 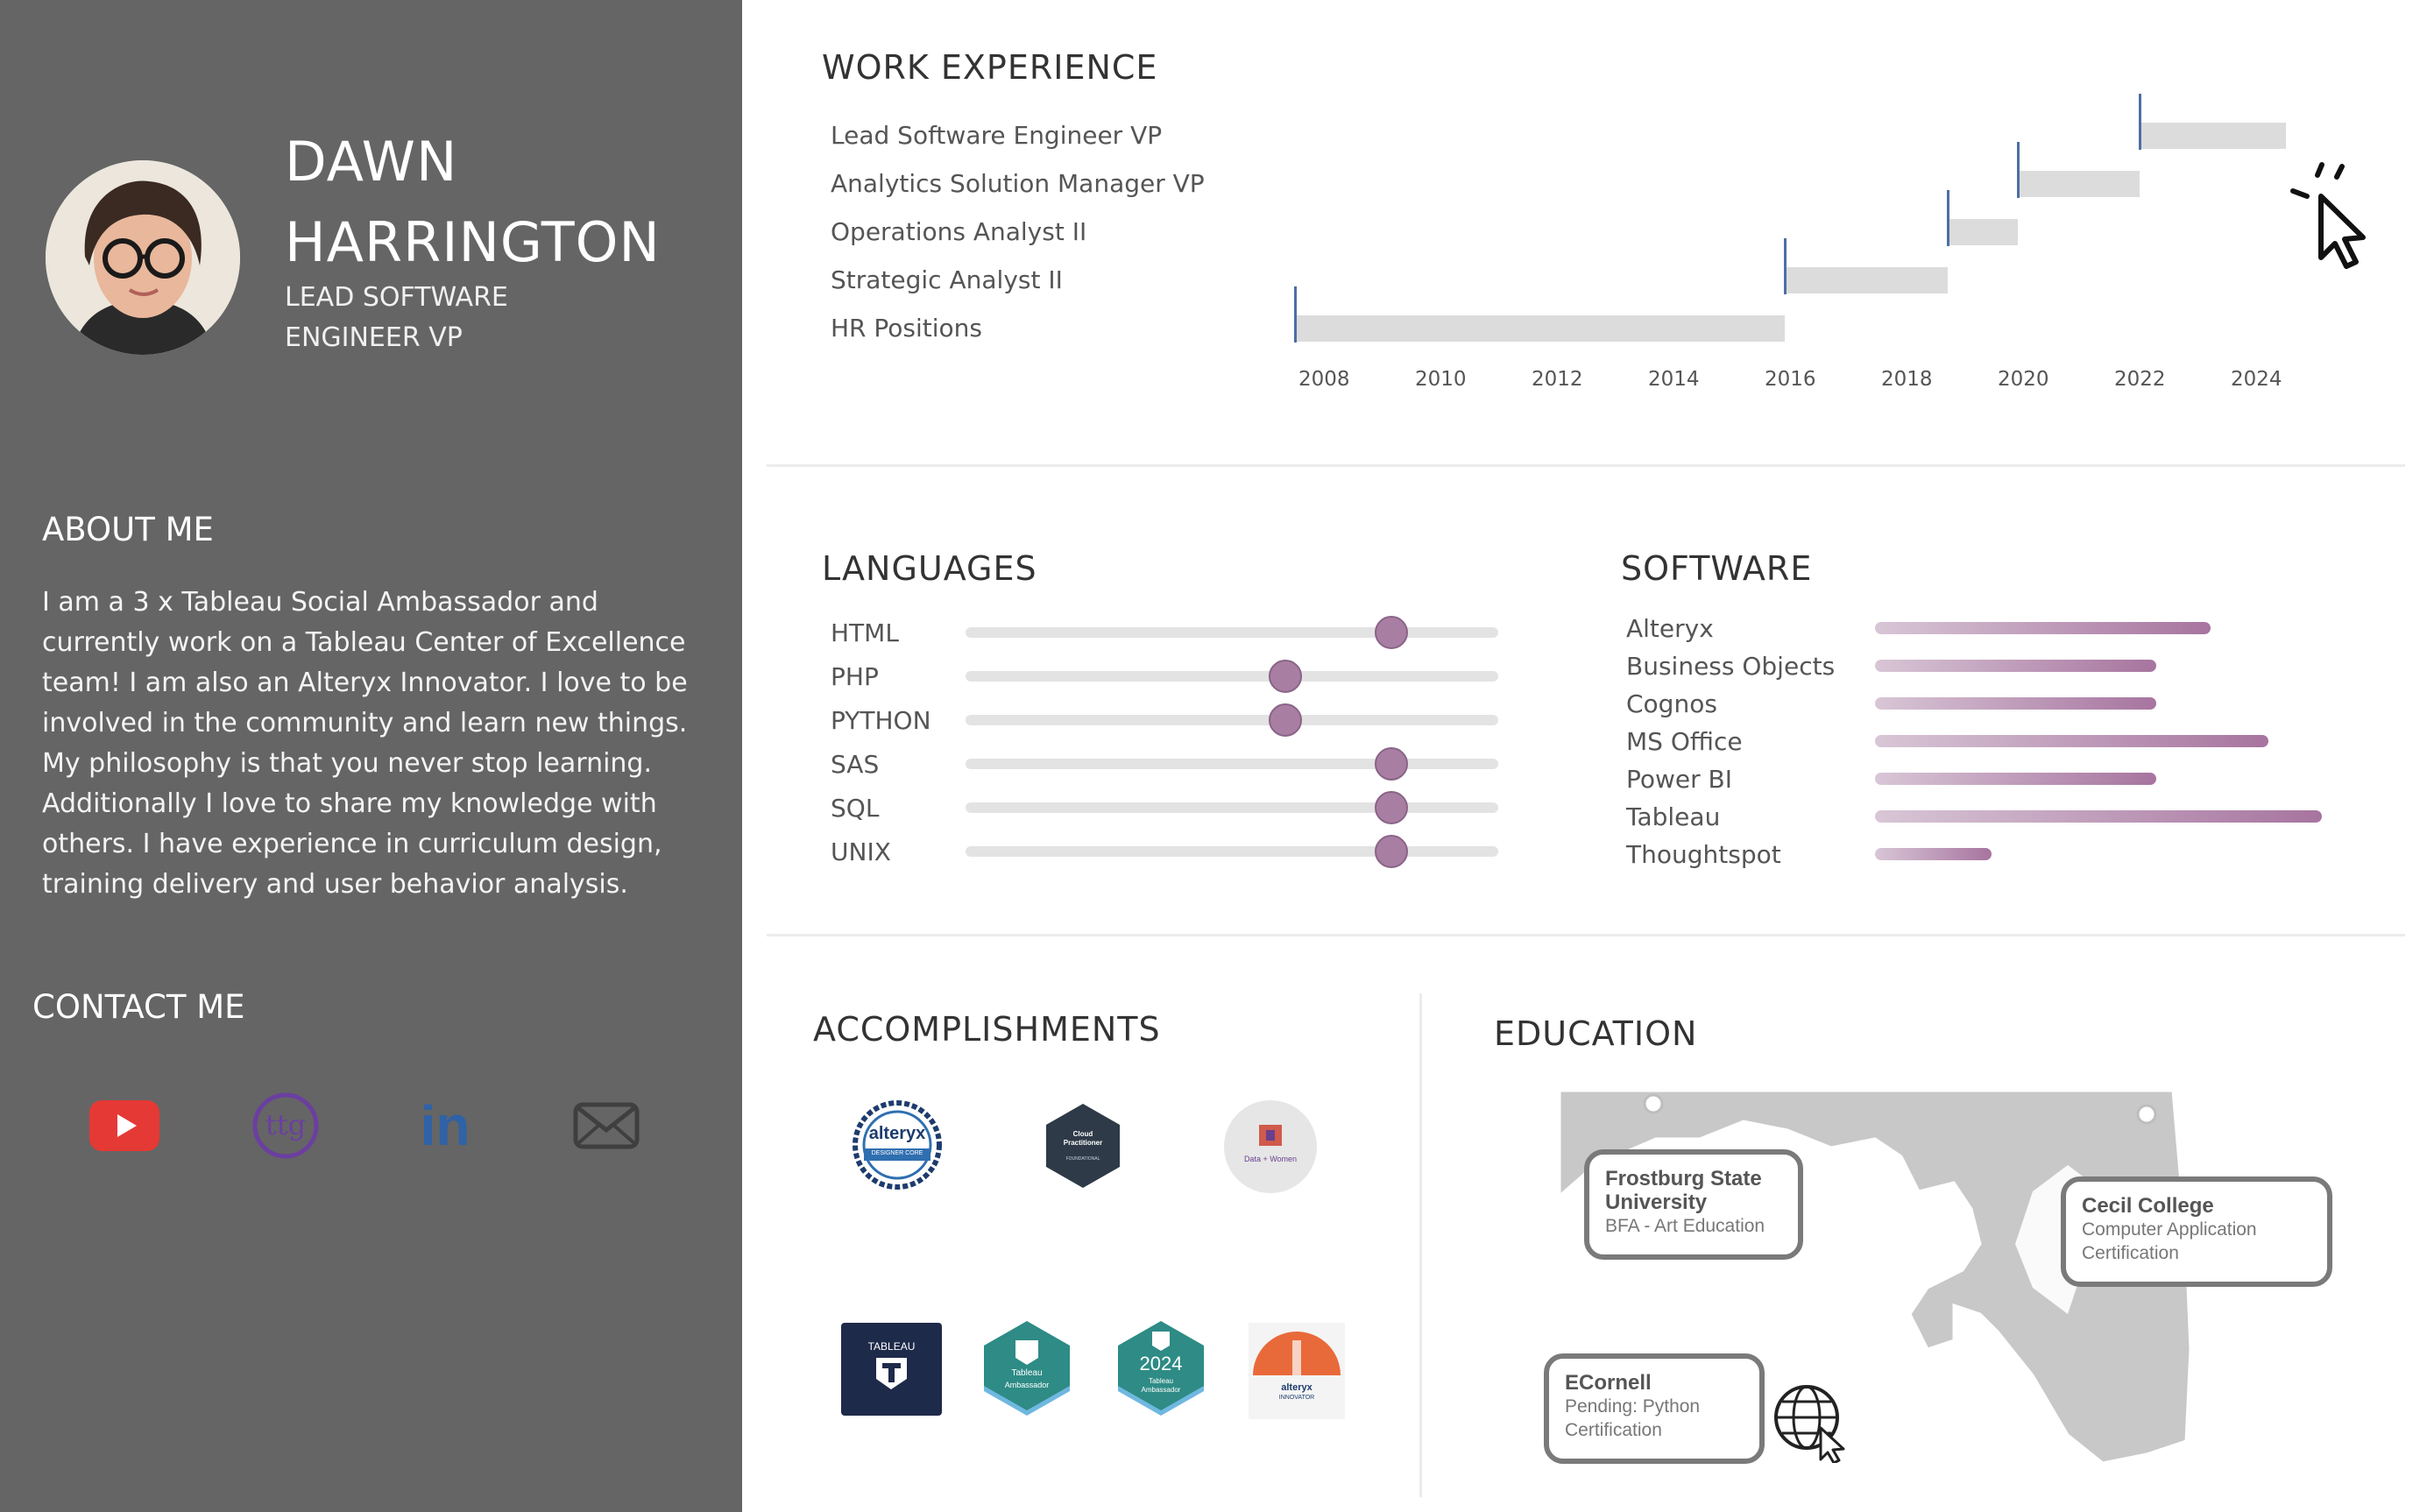 I want to click on ttg-label: ttg, so click(x=286, y=1124).